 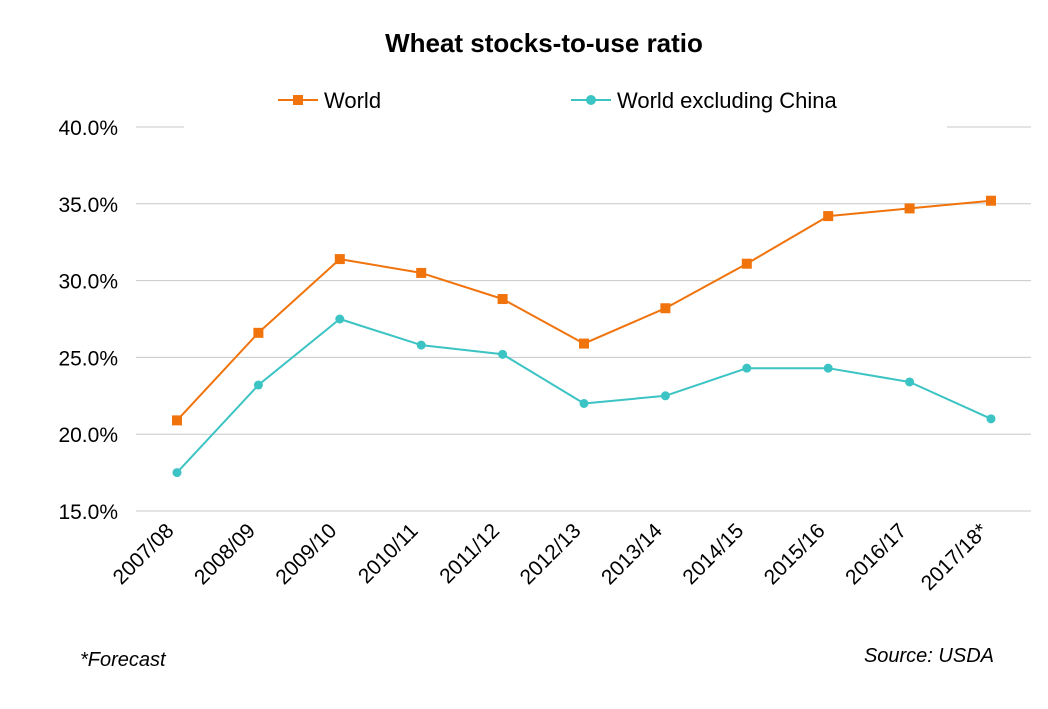 I want to click on y-tick-label: 40.0%, so click(x=88, y=128).